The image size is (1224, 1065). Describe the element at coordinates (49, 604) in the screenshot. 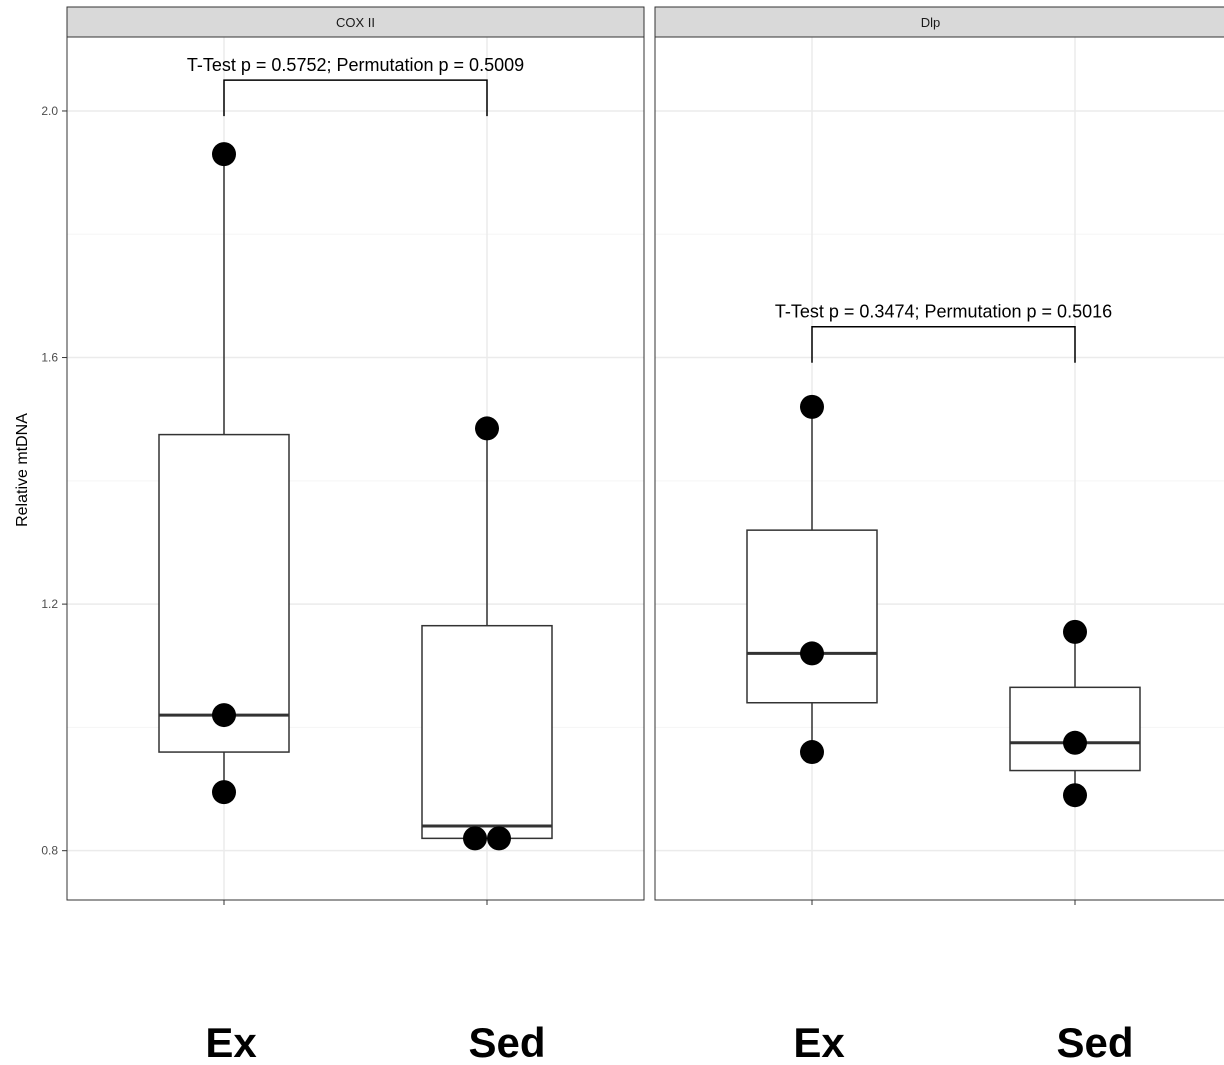

I see `y-tick-label: 1.2` at that location.